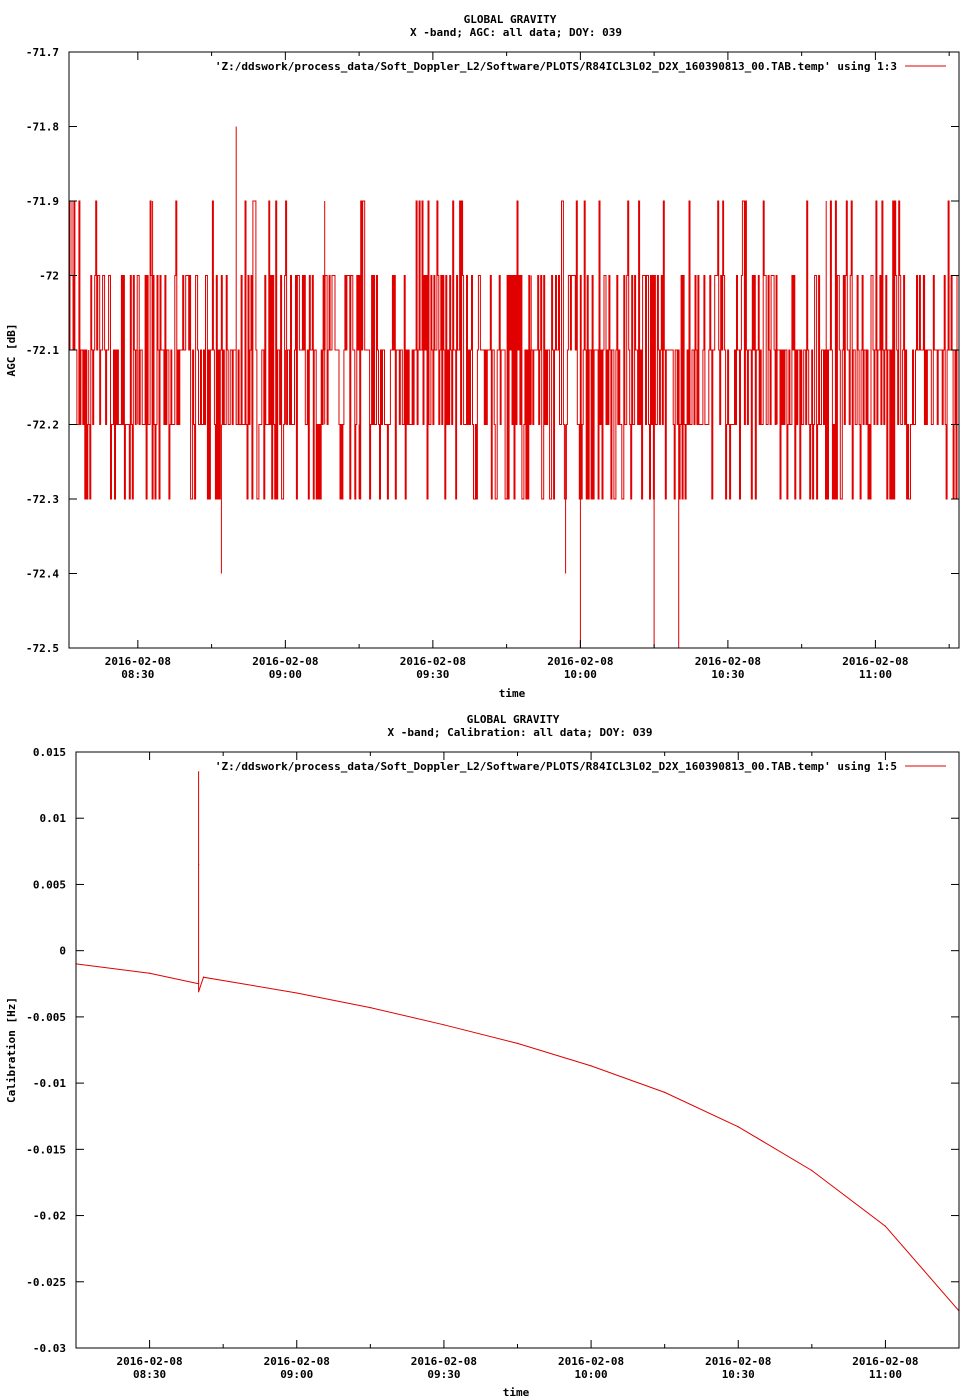 Image resolution: width=980 pixels, height=1400 pixels. I want to click on agc-x-tick-label-time: 11:00, so click(875, 674).